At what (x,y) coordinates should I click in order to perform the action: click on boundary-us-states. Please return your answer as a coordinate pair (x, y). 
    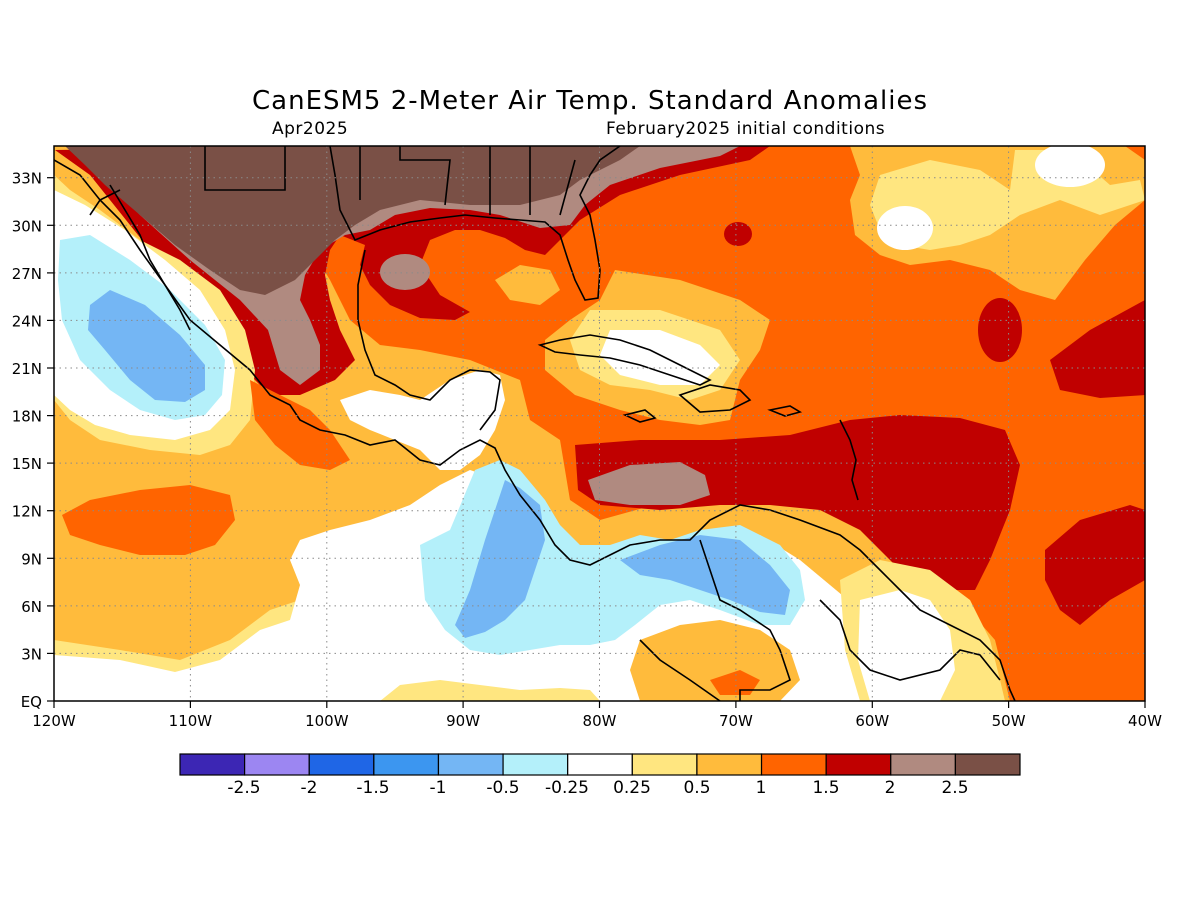
    Looking at the image, I should click on (390, 181).